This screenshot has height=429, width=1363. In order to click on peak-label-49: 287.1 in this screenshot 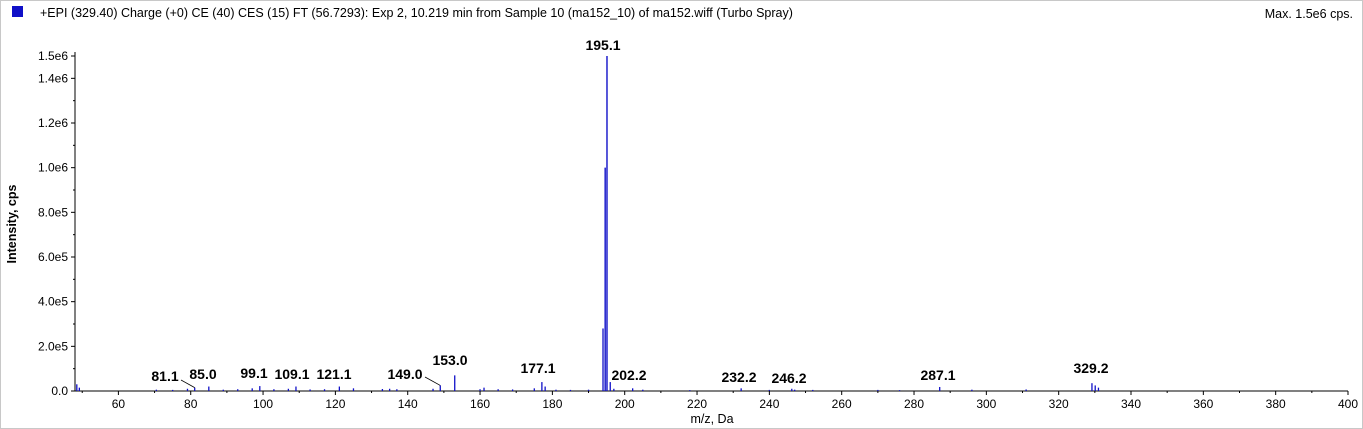, I will do `click(937, 375)`.